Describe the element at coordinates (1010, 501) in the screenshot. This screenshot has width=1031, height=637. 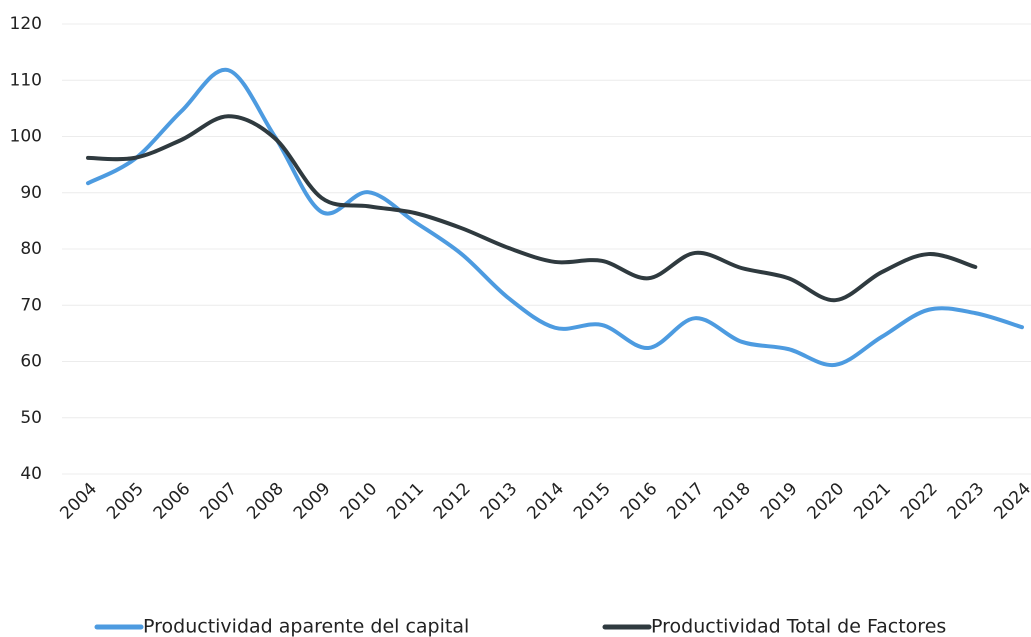
I see `x-tick-label: 2024` at that location.